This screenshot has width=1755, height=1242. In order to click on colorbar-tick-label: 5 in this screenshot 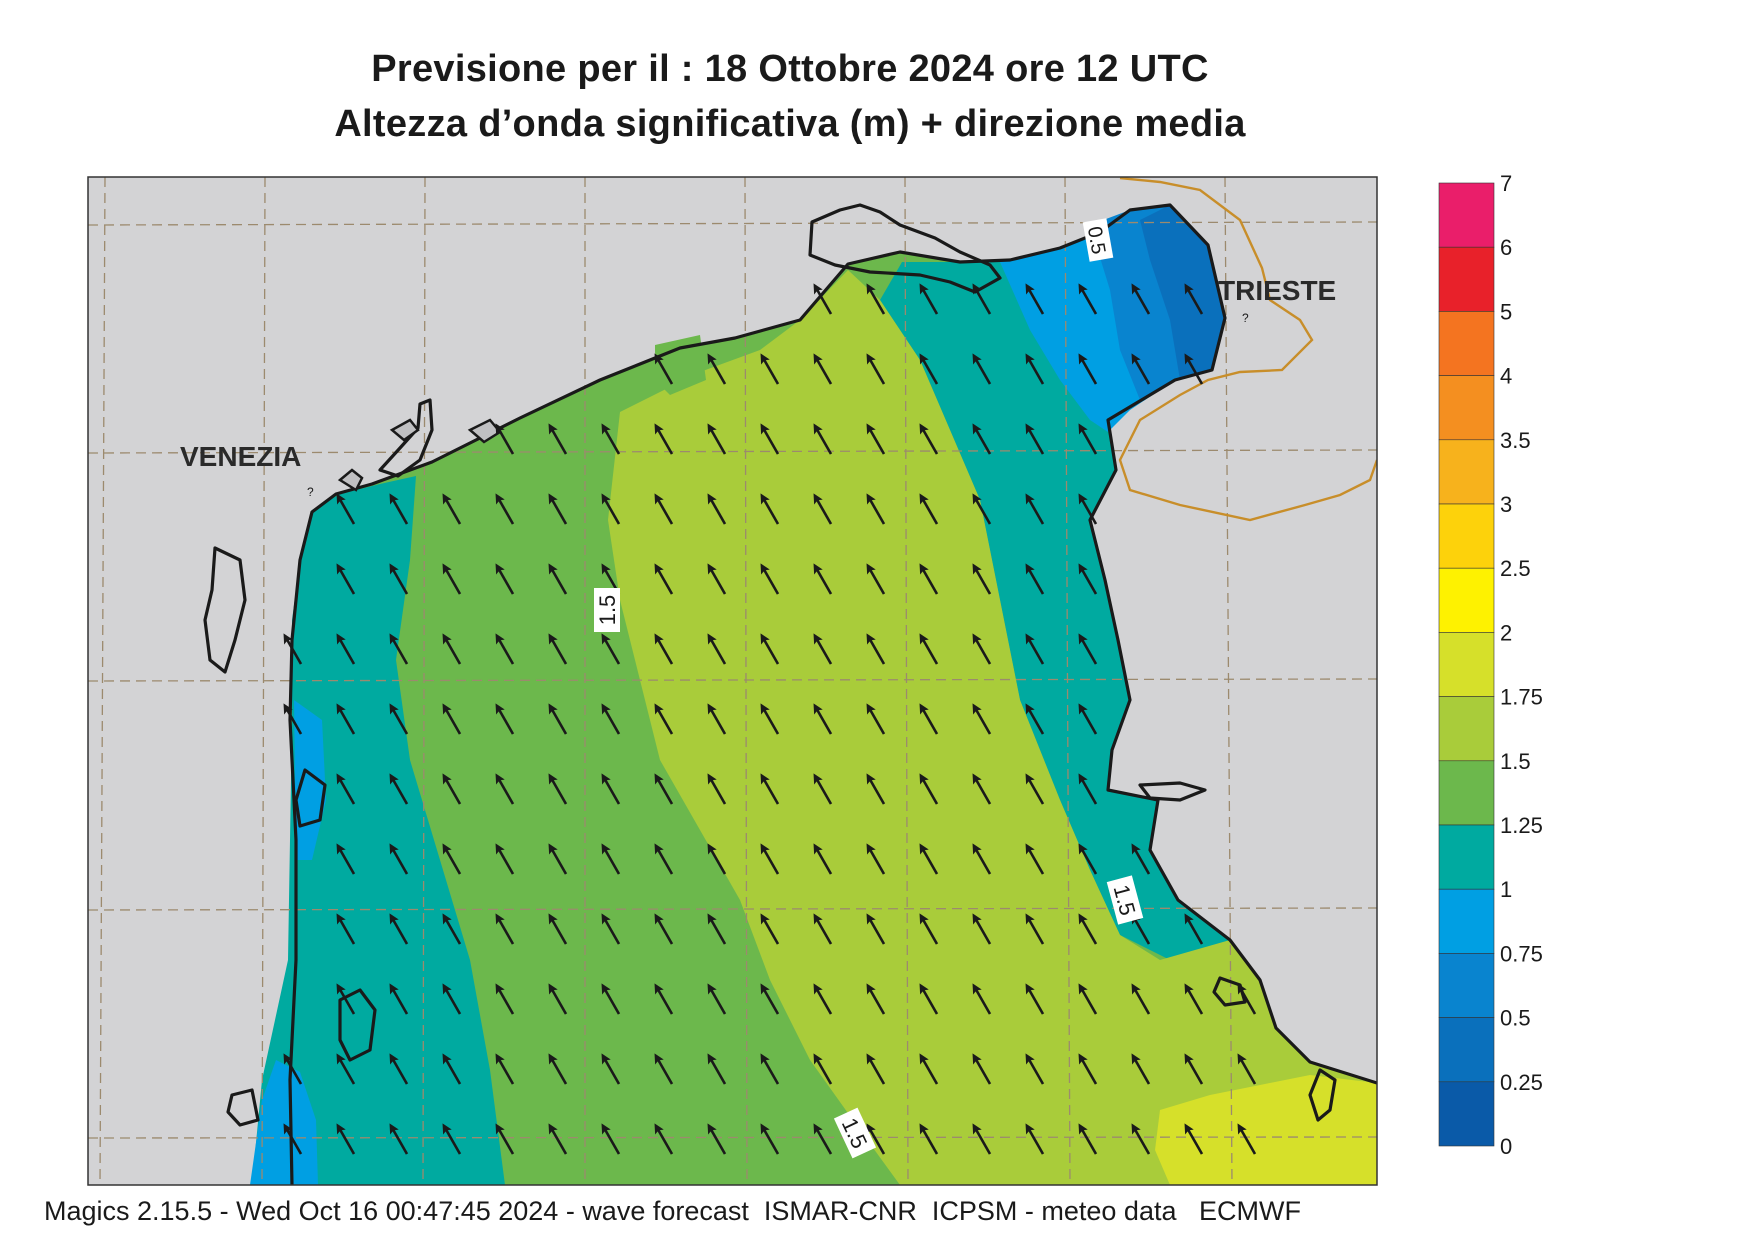, I will do `click(1506, 311)`.